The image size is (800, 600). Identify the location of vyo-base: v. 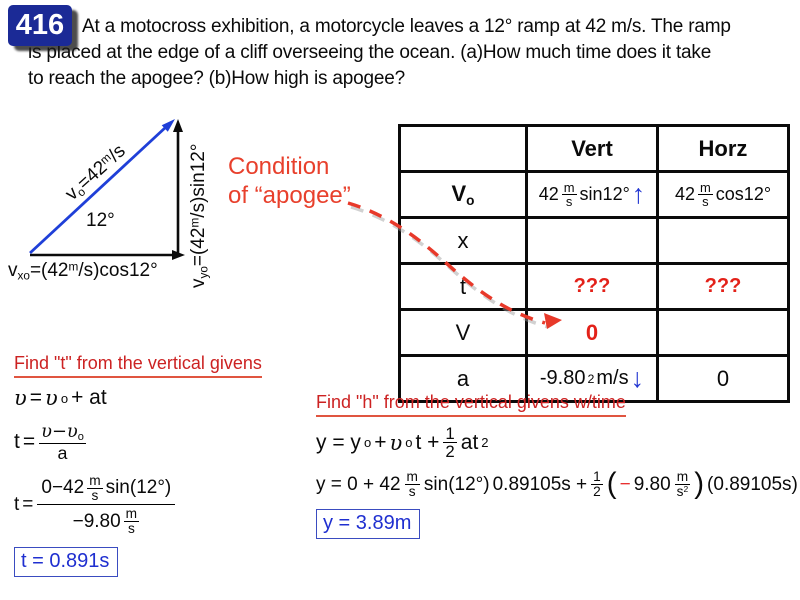
(198, 283).